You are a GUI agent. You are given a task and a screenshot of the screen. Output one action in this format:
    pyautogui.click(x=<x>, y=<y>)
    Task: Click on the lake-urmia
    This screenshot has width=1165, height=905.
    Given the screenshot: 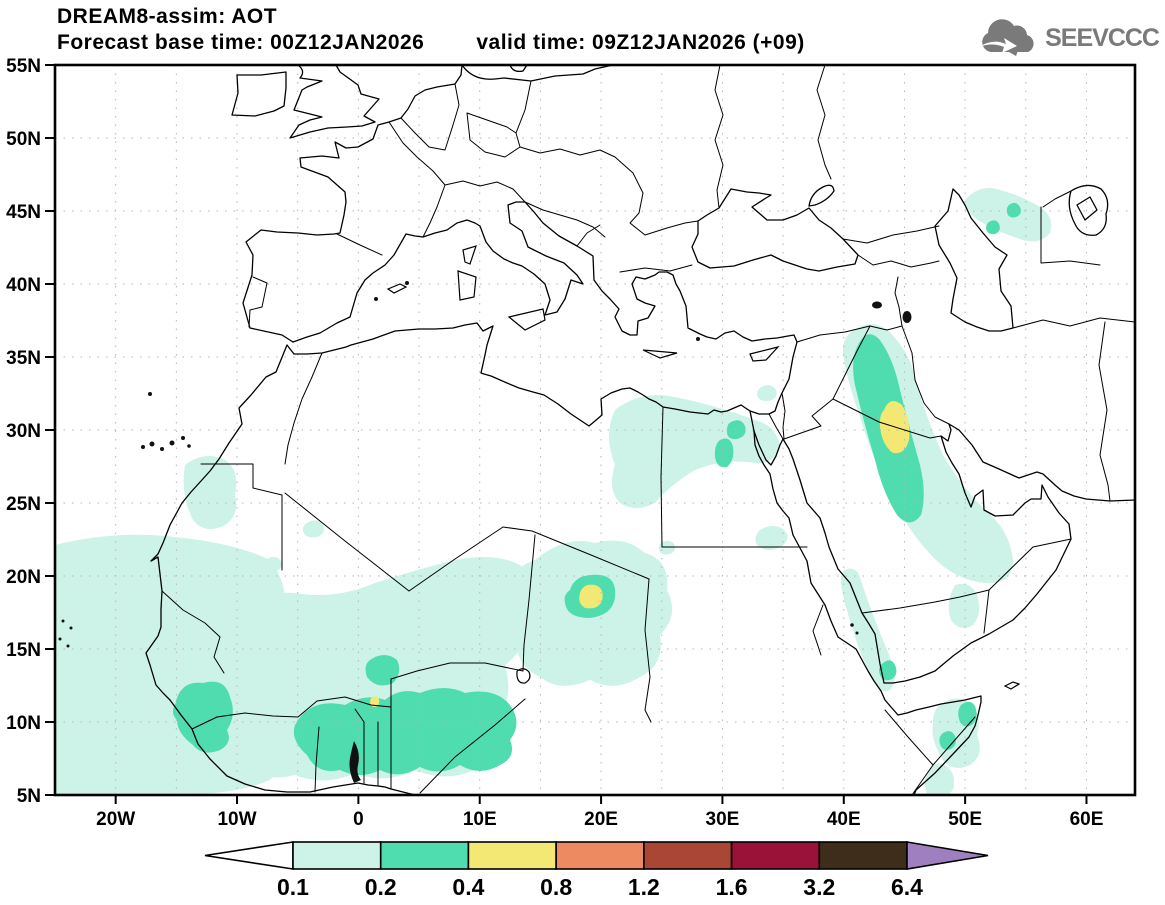 What is the action you would take?
    pyautogui.click(x=907, y=317)
    